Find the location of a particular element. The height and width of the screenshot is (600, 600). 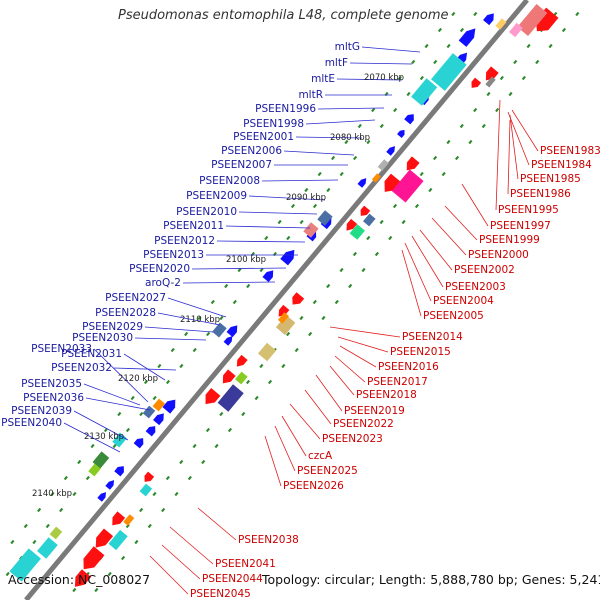

gene-label: PSEEN2009 is located at coordinates (216, 196).